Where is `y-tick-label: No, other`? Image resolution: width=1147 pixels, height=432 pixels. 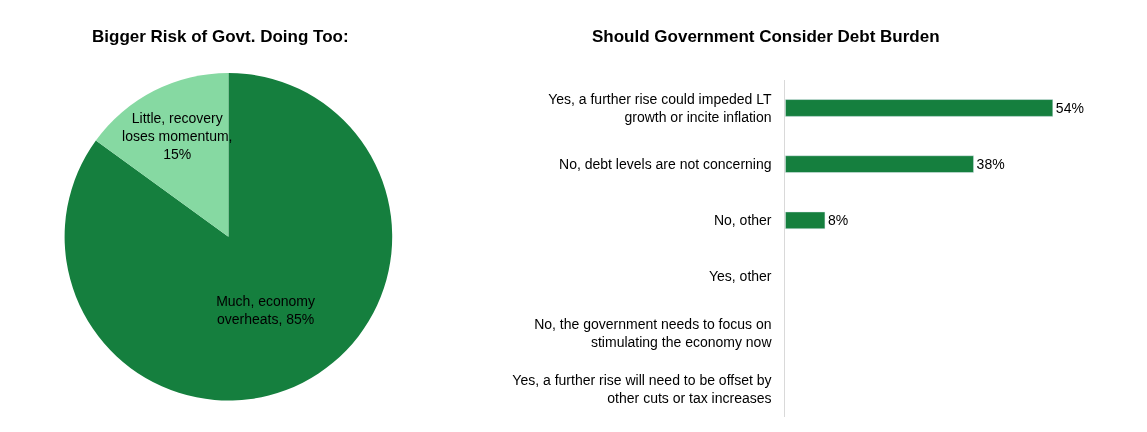
y-tick-label: No, other is located at coordinates (742, 220).